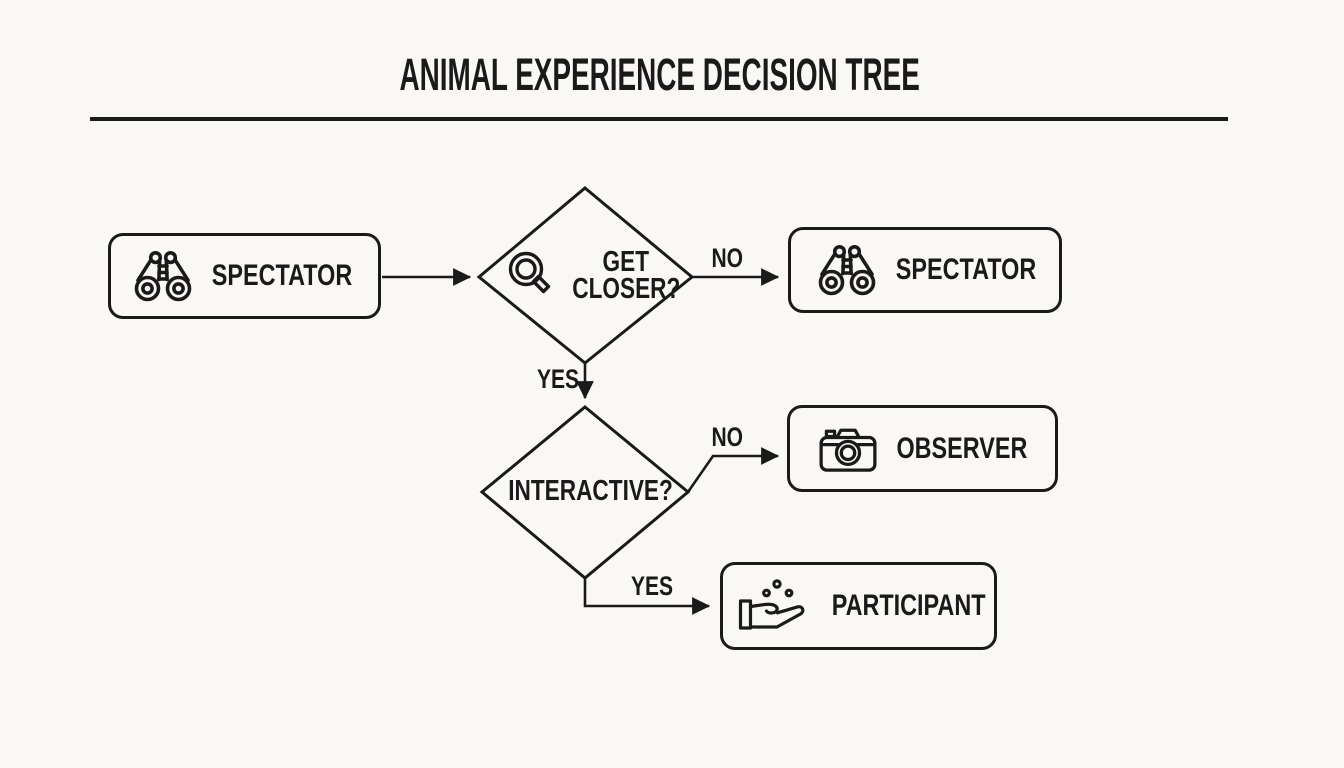 Image resolution: width=1344 pixels, height=768 pixels. I want to click on magnifier-icon, so click(531, 276).